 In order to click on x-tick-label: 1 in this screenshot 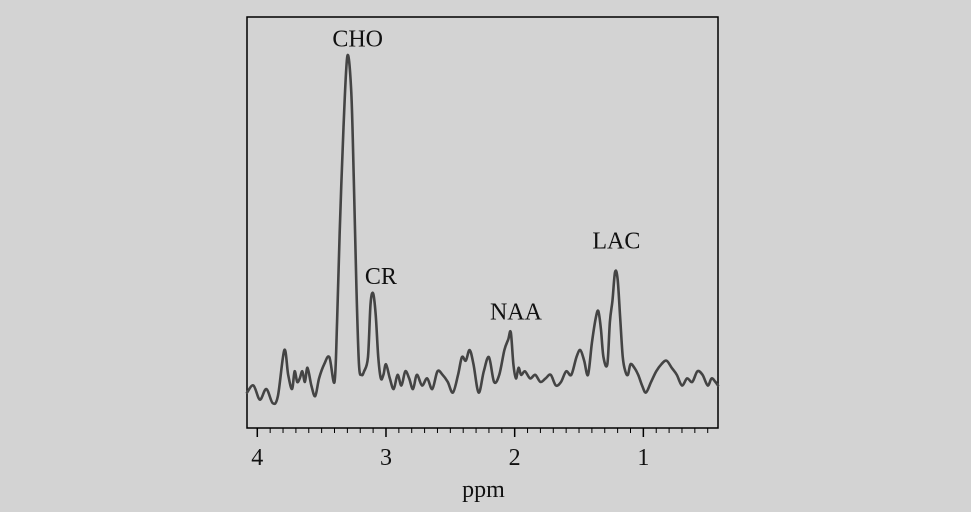, I will do `click(643, 458)`.